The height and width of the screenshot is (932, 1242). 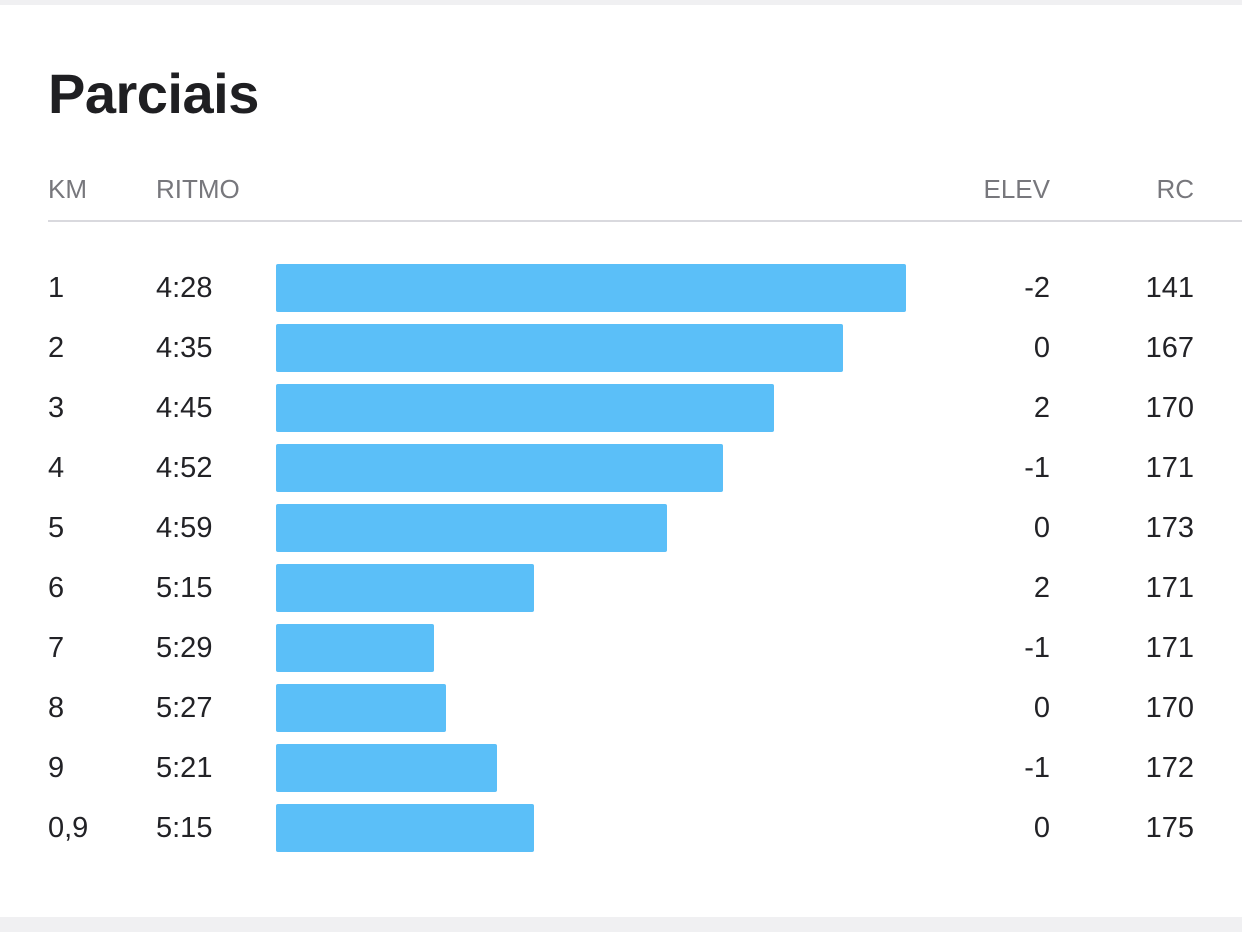 I want to click on split-pace: 4:52, so click(x=184, y=468).